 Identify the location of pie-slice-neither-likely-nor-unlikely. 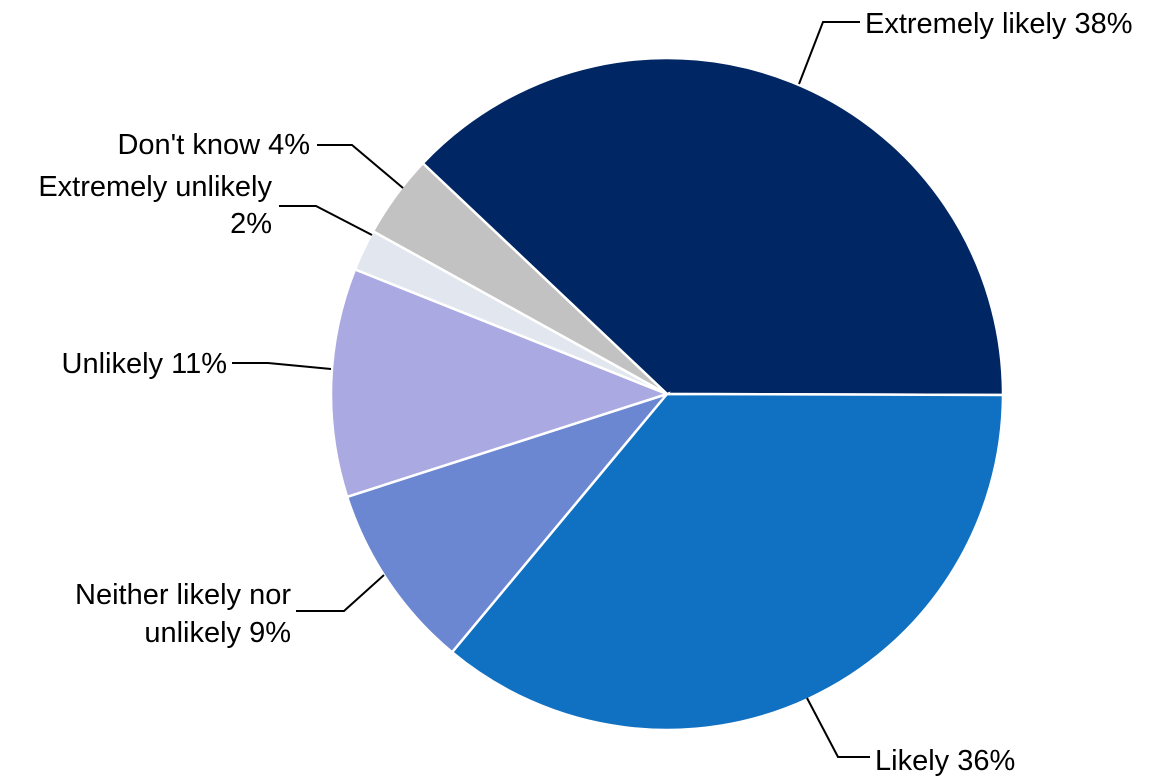
(508, 523).